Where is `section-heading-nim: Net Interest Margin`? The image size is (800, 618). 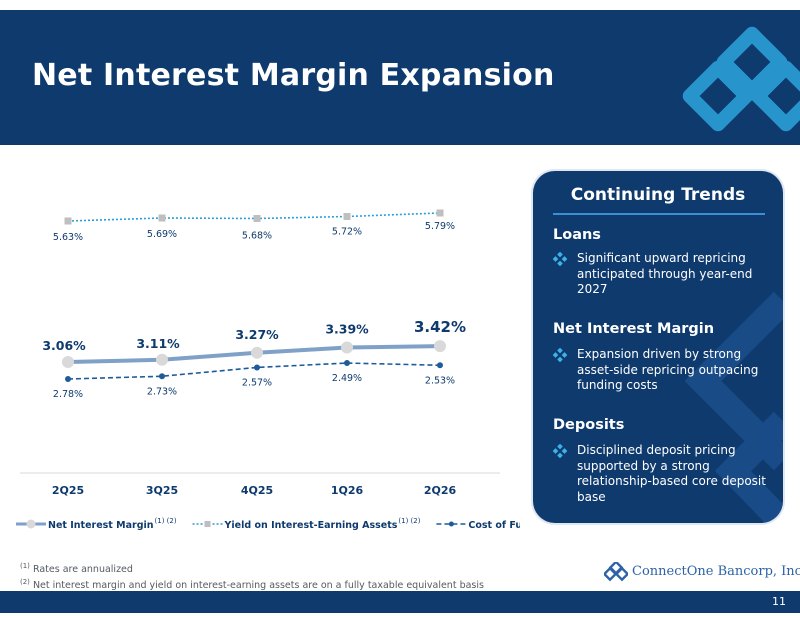
section-heading-nim: Net Interest Margin is located at coordinates (634, 329).